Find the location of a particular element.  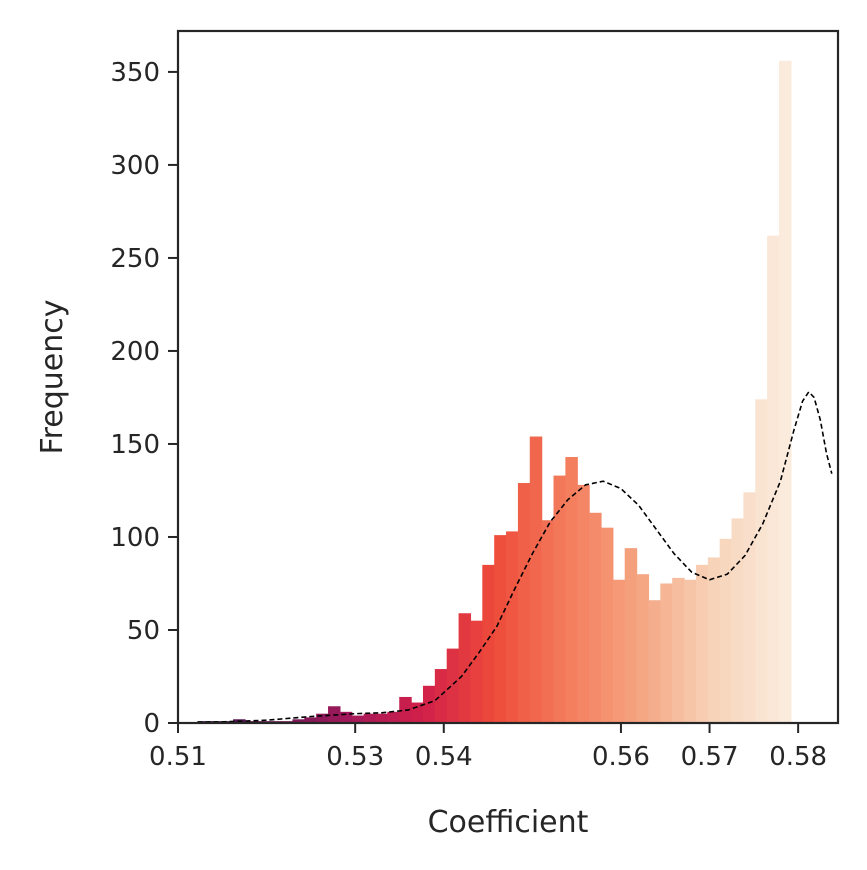

x-tick-label: 0.54 is located at coordinates (444, 757).